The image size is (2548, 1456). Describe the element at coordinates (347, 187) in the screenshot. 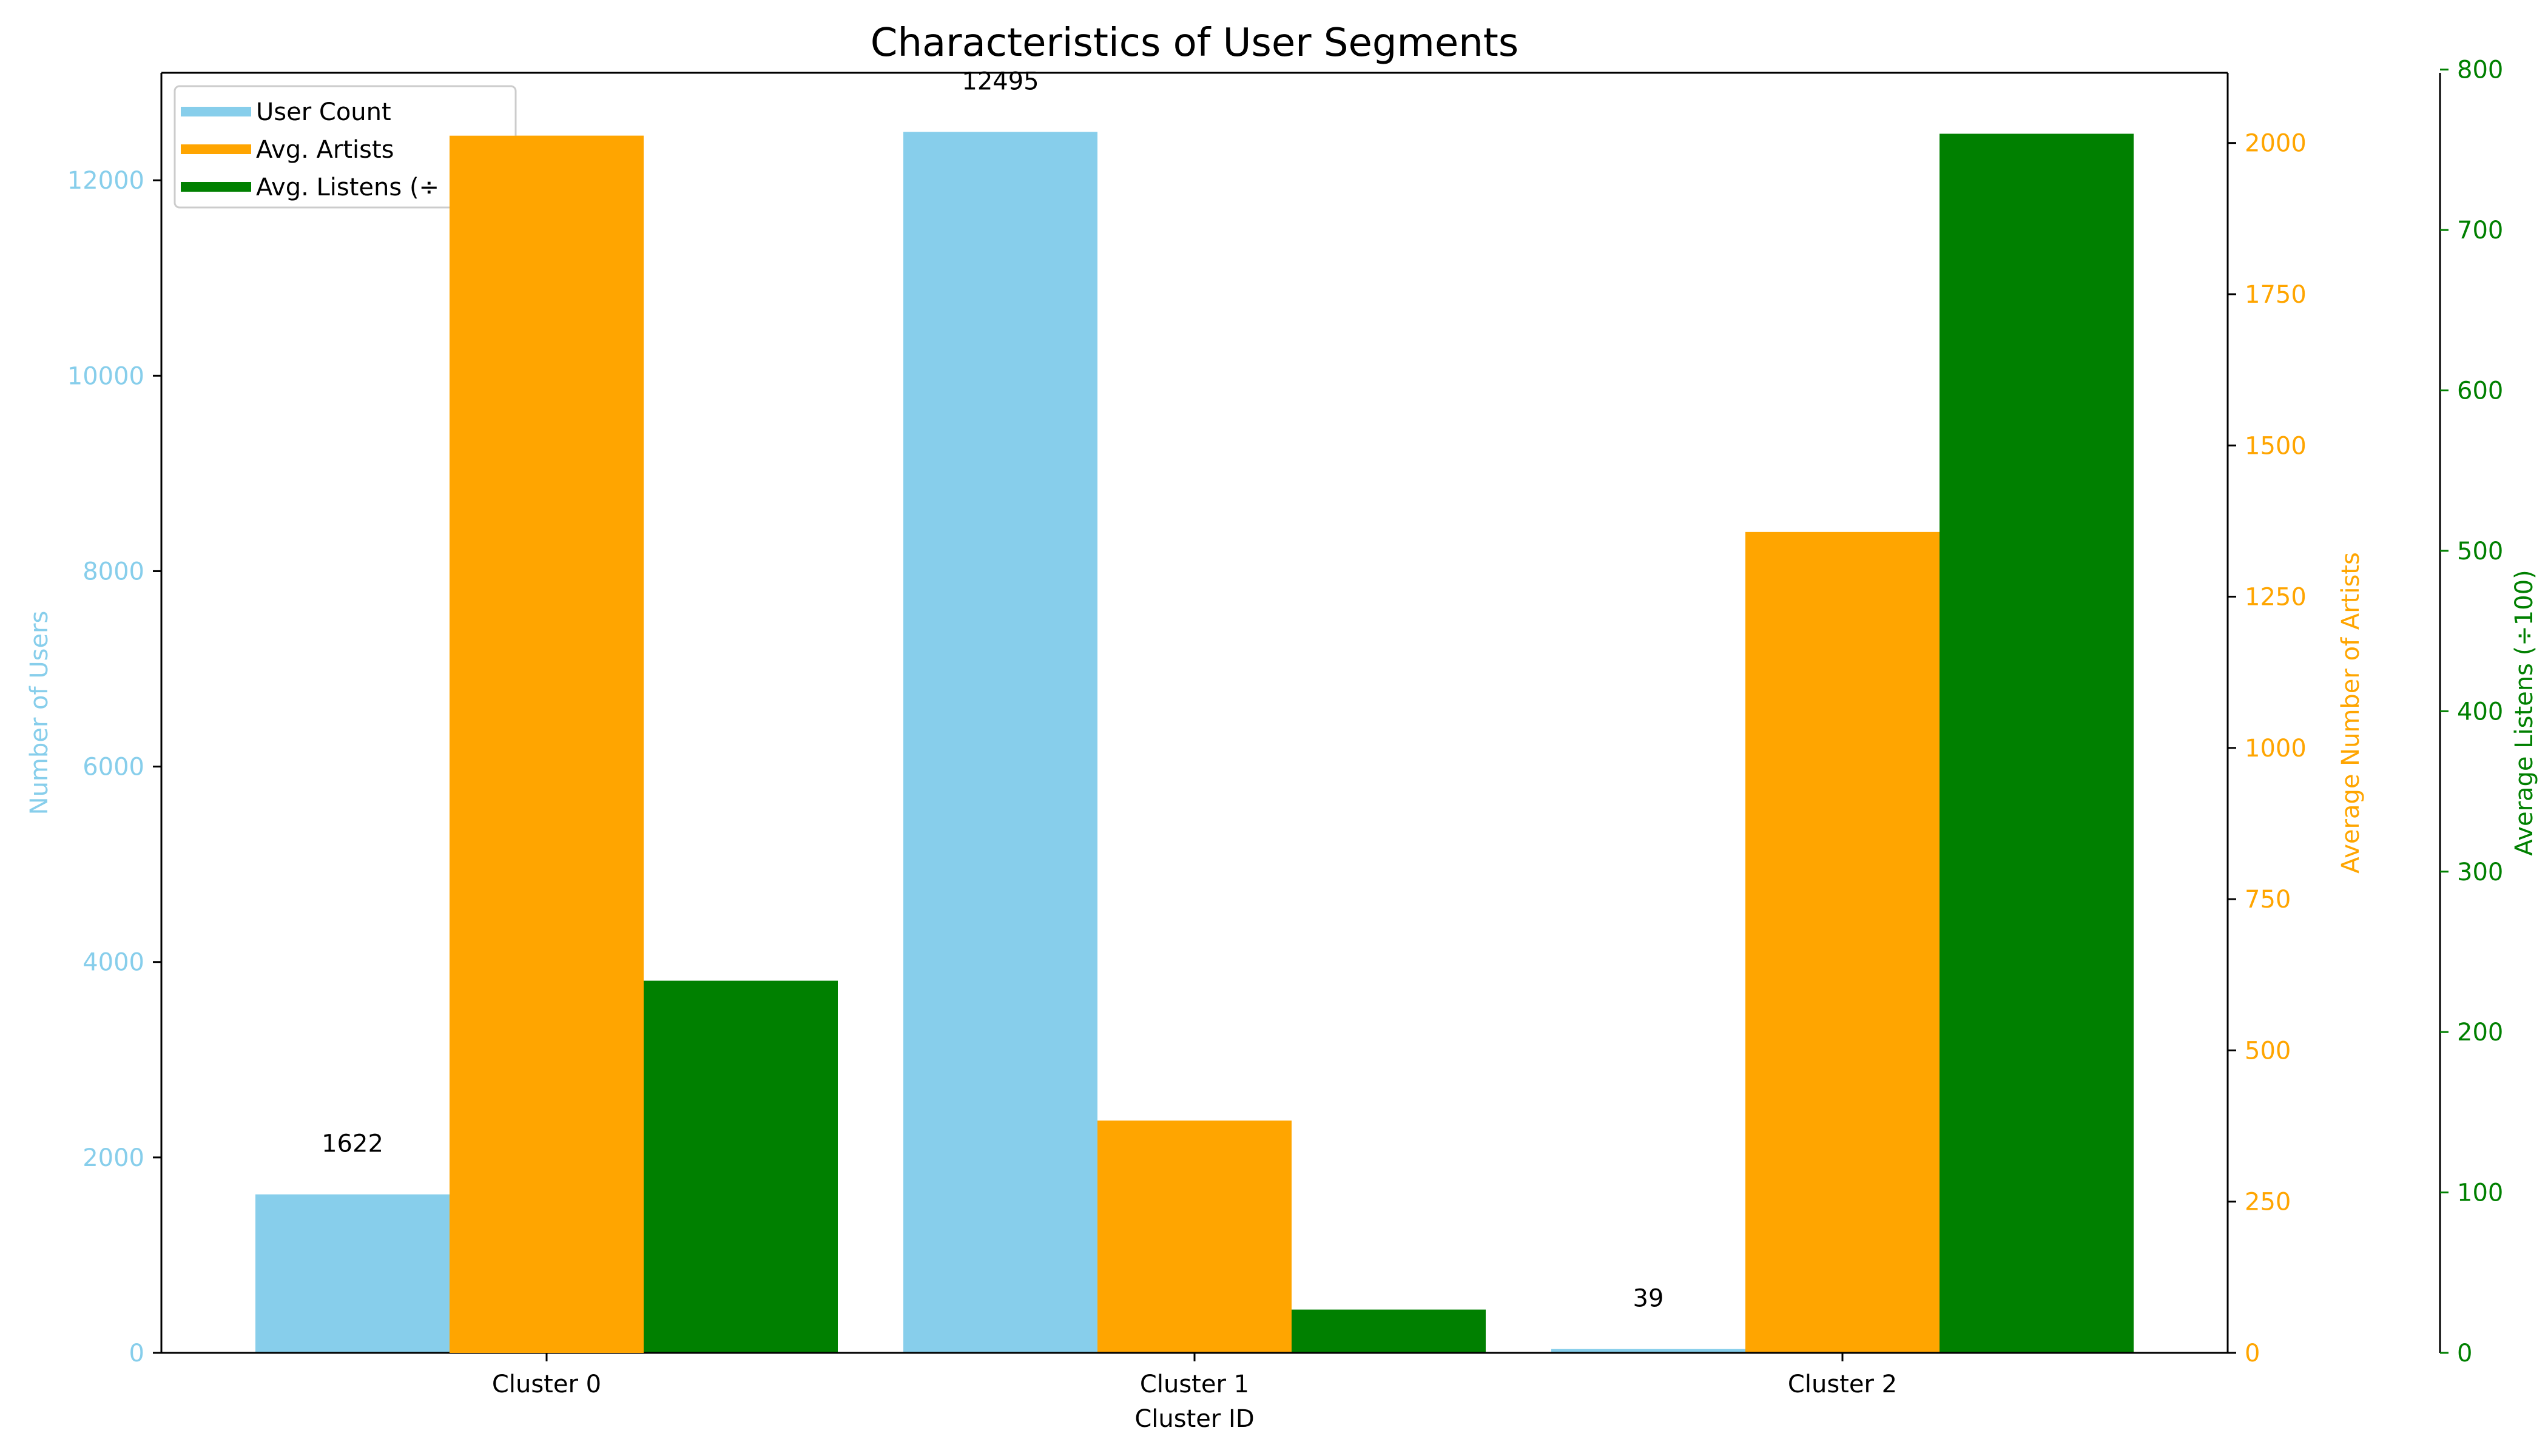

I see `legend-label: Avg. Listens (÷` at that location.